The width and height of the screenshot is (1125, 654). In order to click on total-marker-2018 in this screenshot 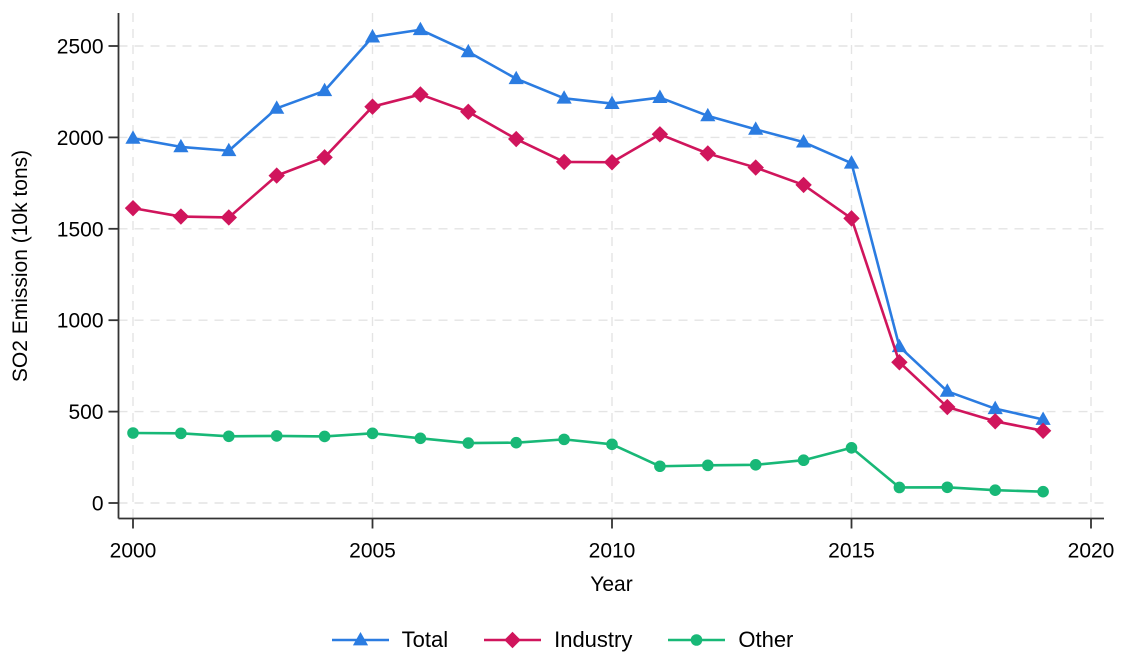, I will do `click(995, 407)`.